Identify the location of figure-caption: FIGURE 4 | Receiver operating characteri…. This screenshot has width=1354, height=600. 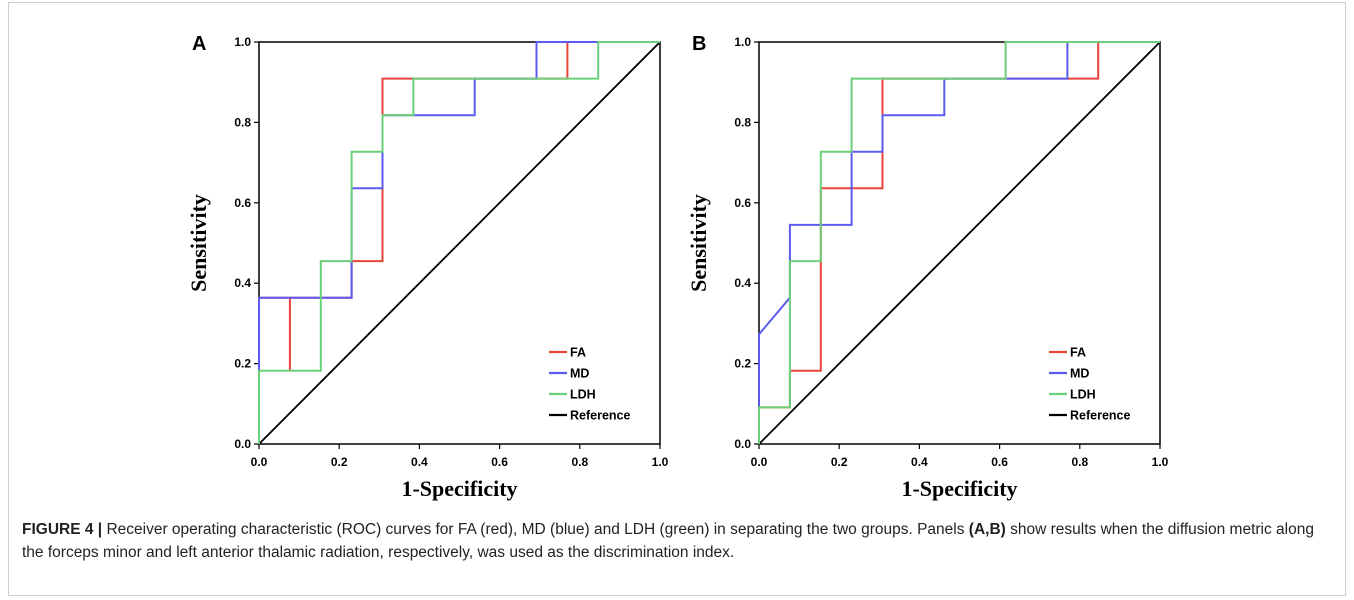
(677, 541).